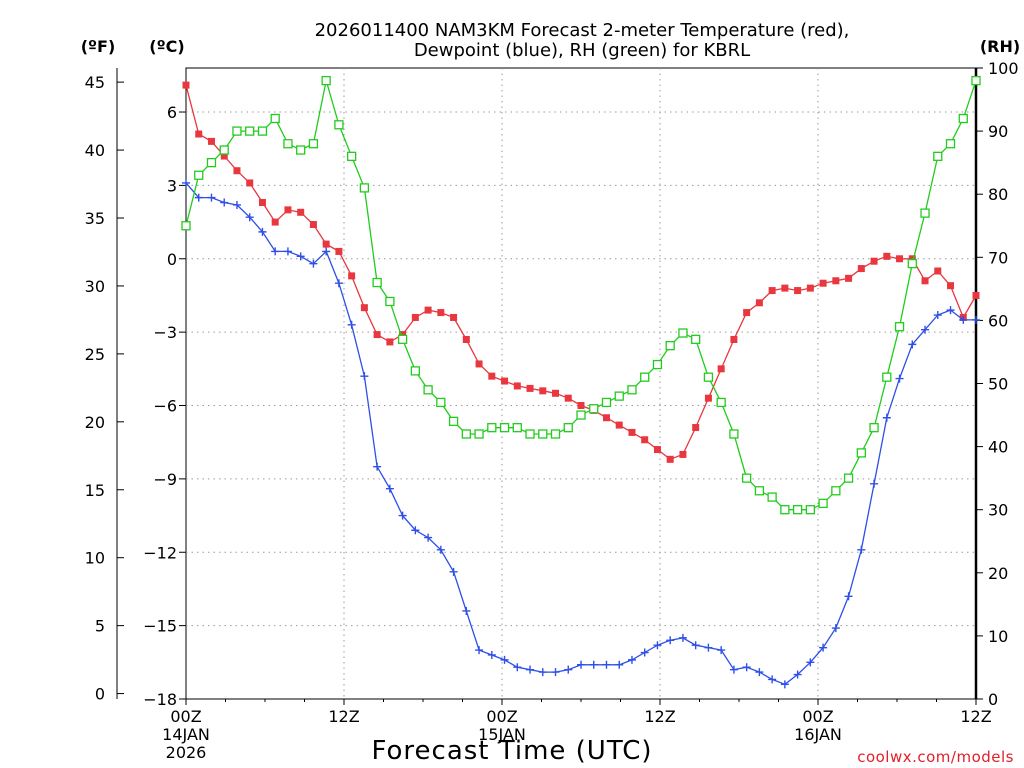  What do you see at coordinates (343, 716) in the screenshot?
I see `x-tick-label: 12Z` at bounding box center [343, 716].